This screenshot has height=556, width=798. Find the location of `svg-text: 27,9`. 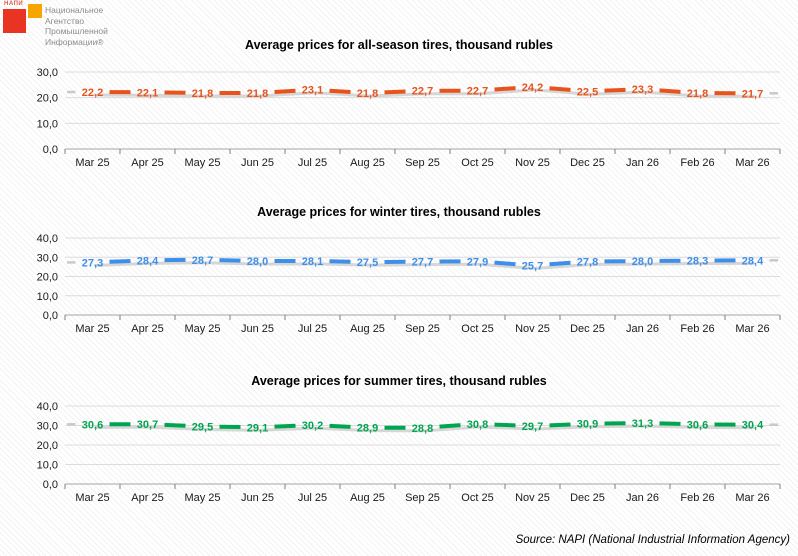

svg-text: 27,9 is located at coordinates (477, 262).